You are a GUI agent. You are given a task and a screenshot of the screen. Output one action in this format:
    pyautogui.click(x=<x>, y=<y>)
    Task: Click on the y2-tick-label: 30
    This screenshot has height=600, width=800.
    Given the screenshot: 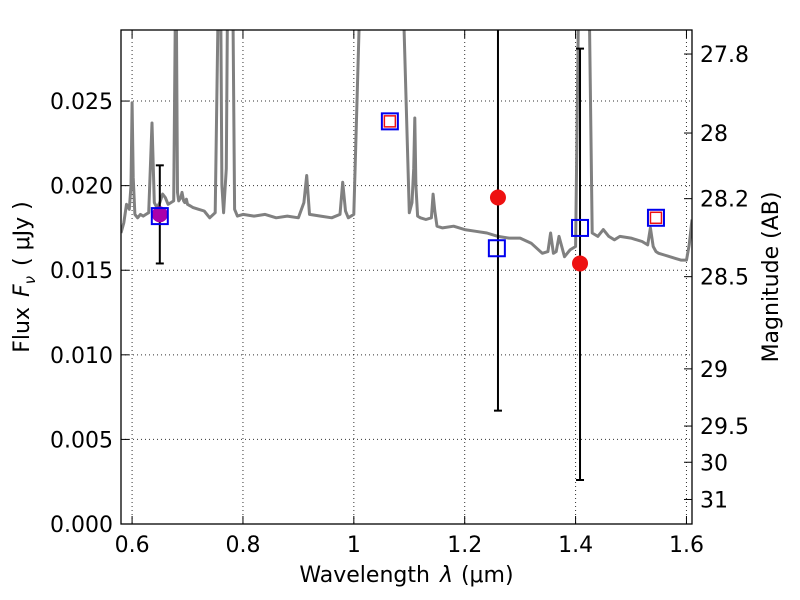 What is the action you would take?
    pyautogui.click(x=714, y=463)
    